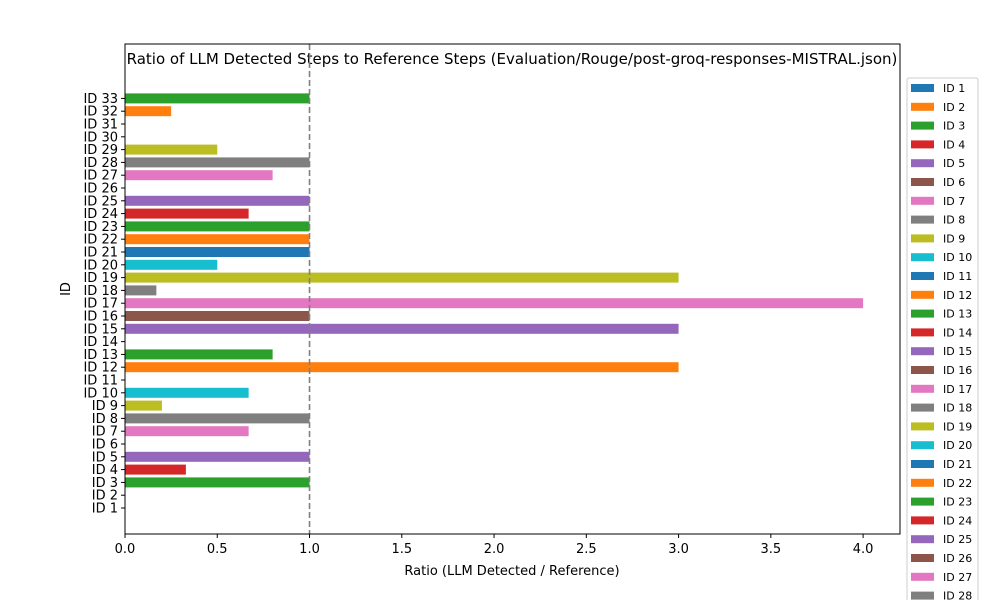 Image resolution: width=1000 pixels, height=604 pixels. Describe the element at coordinates (309, 549) in the screenshot. I see `x-tick-label: 1.0` at that location.